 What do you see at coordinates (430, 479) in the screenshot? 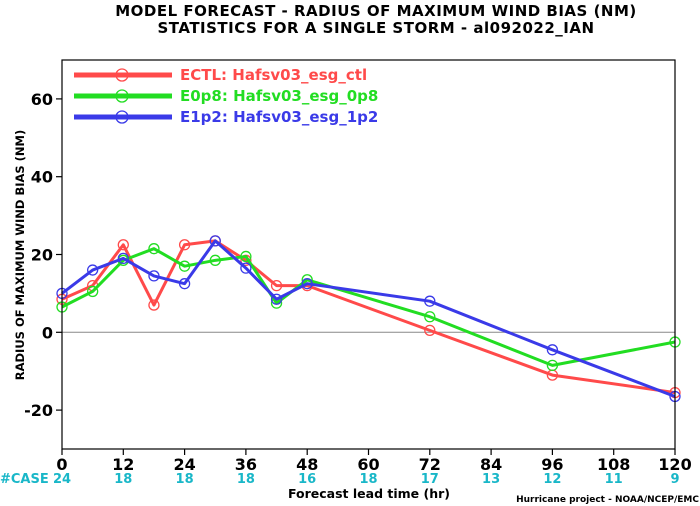
I see `case-count: 17` at bounding box center [430, 479].